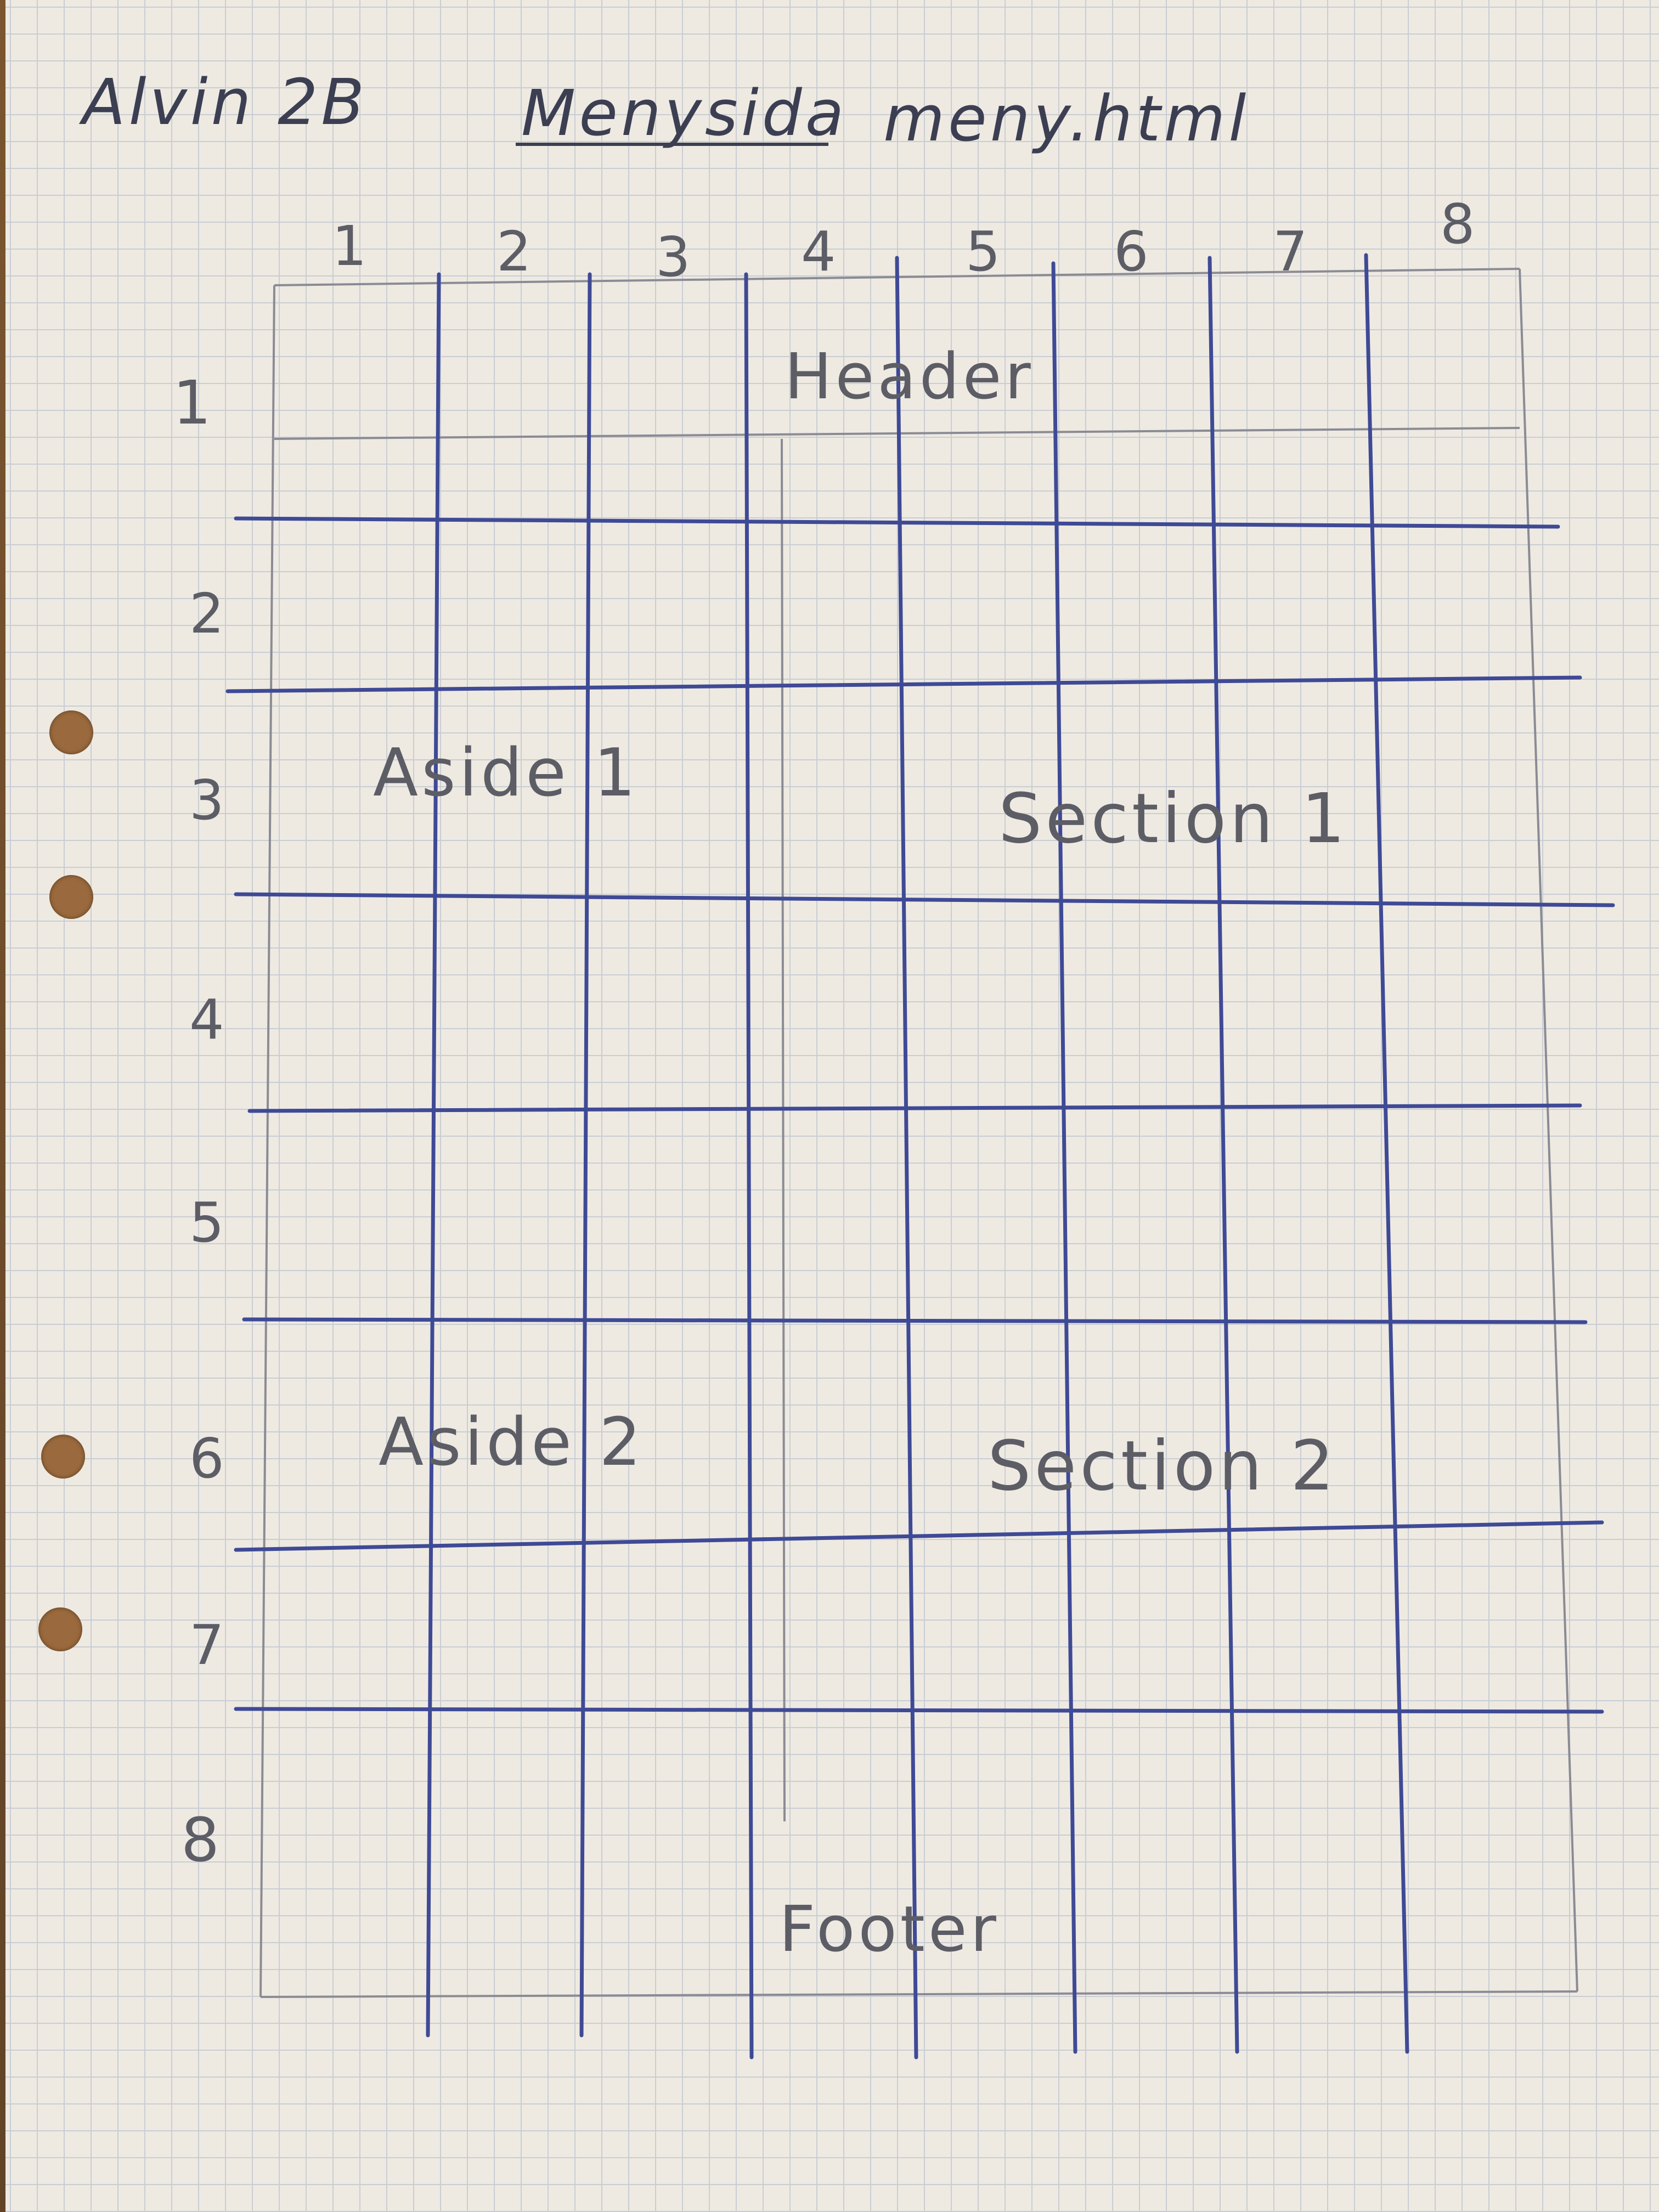  What do you see at coordinates (1292, 252) in the screenshot?
I see `column-number: 7` at bounding box center [1292, 252].